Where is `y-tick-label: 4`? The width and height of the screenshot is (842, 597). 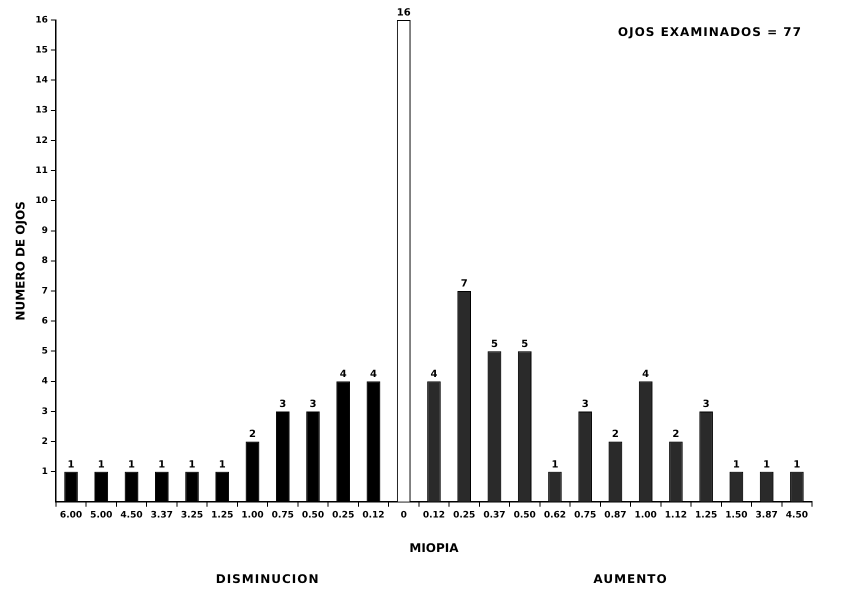 y-tick-label: 4 is located at coordinates (45, 381).